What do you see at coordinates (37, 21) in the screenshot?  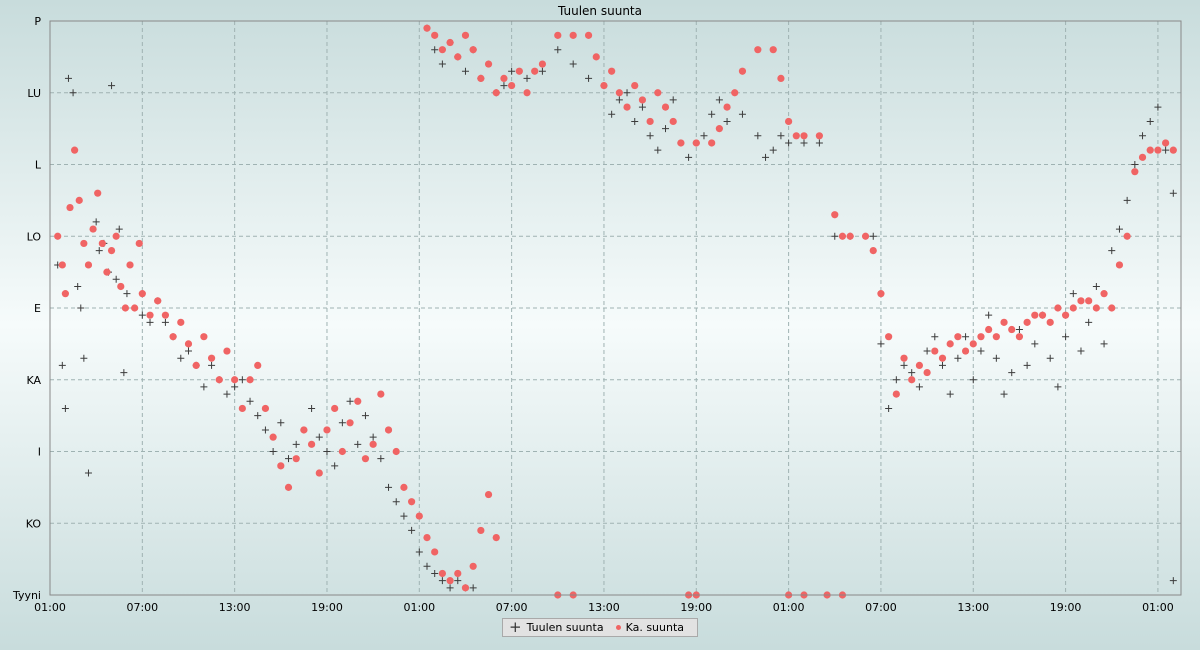 I see `y-tick-label: P` at bounding box center [37, 21].